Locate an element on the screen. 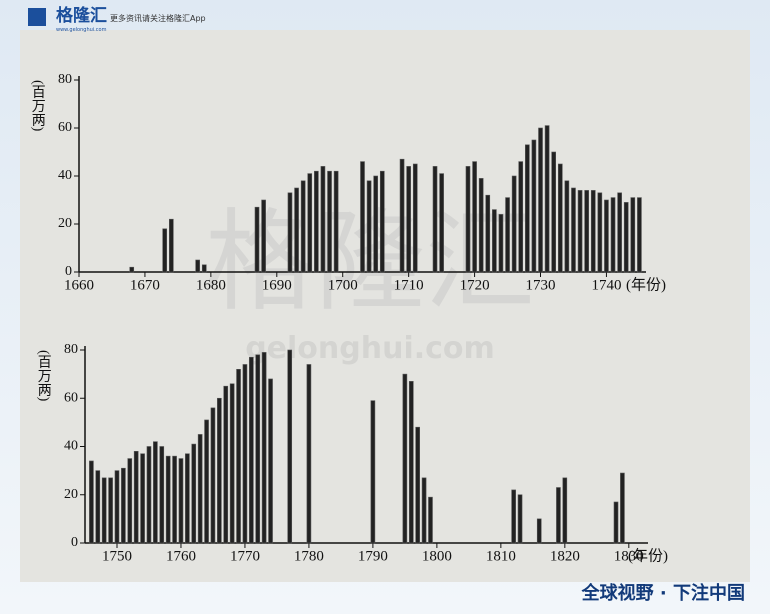  x-tick-label: 1800 is located at coordinates (437, 557).